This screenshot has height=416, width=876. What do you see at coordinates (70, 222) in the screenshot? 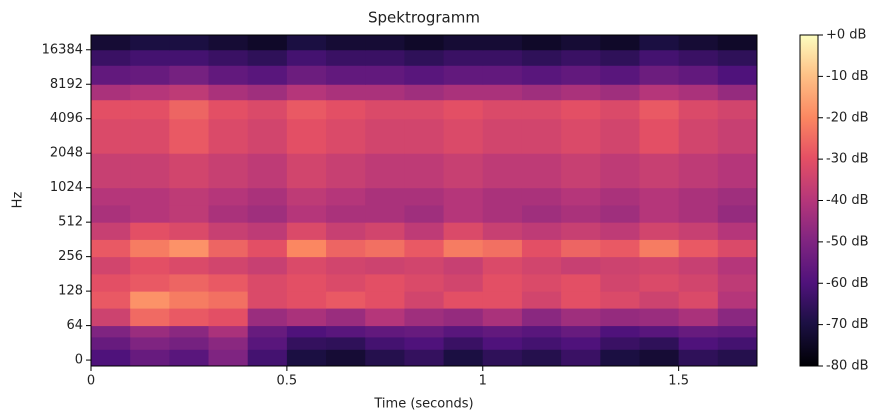
I see `y-tick-label: 512` at bounding box center [70, 222].